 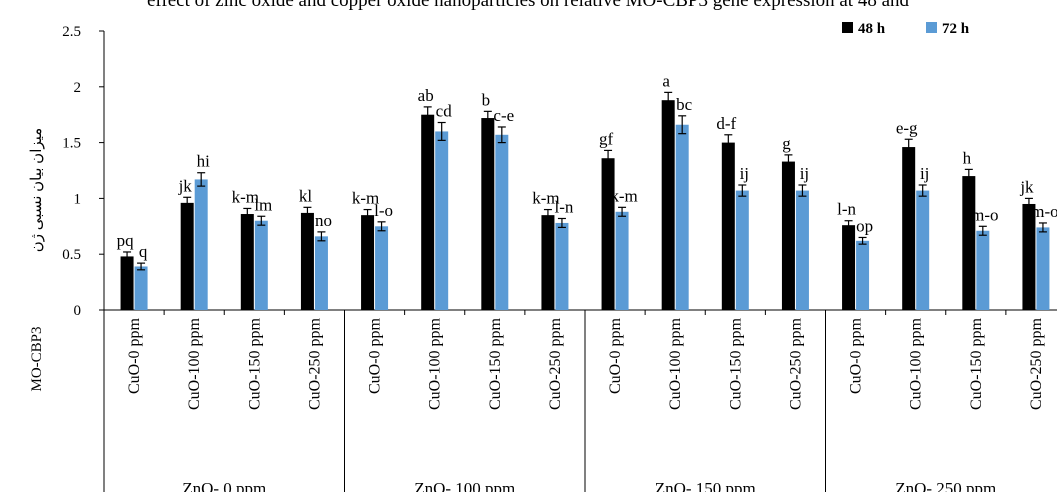 What do you see at coordinates (464, 485) in the screenshot?
I see `x-group-label: ZnO- 100 ppm` at bounding box center [464, 485].